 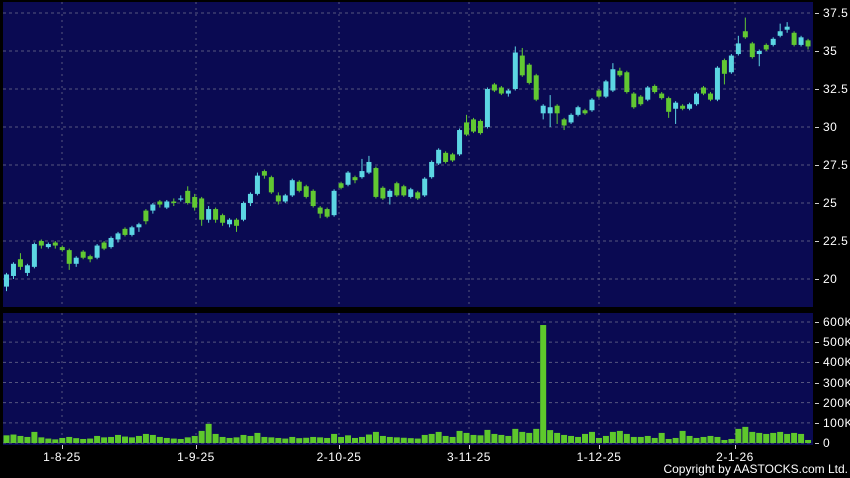 What do you see at coordinates (836, 402) in the screenshot?
I see `volume-axis-label: 200K` at bounding box center [836, 402].